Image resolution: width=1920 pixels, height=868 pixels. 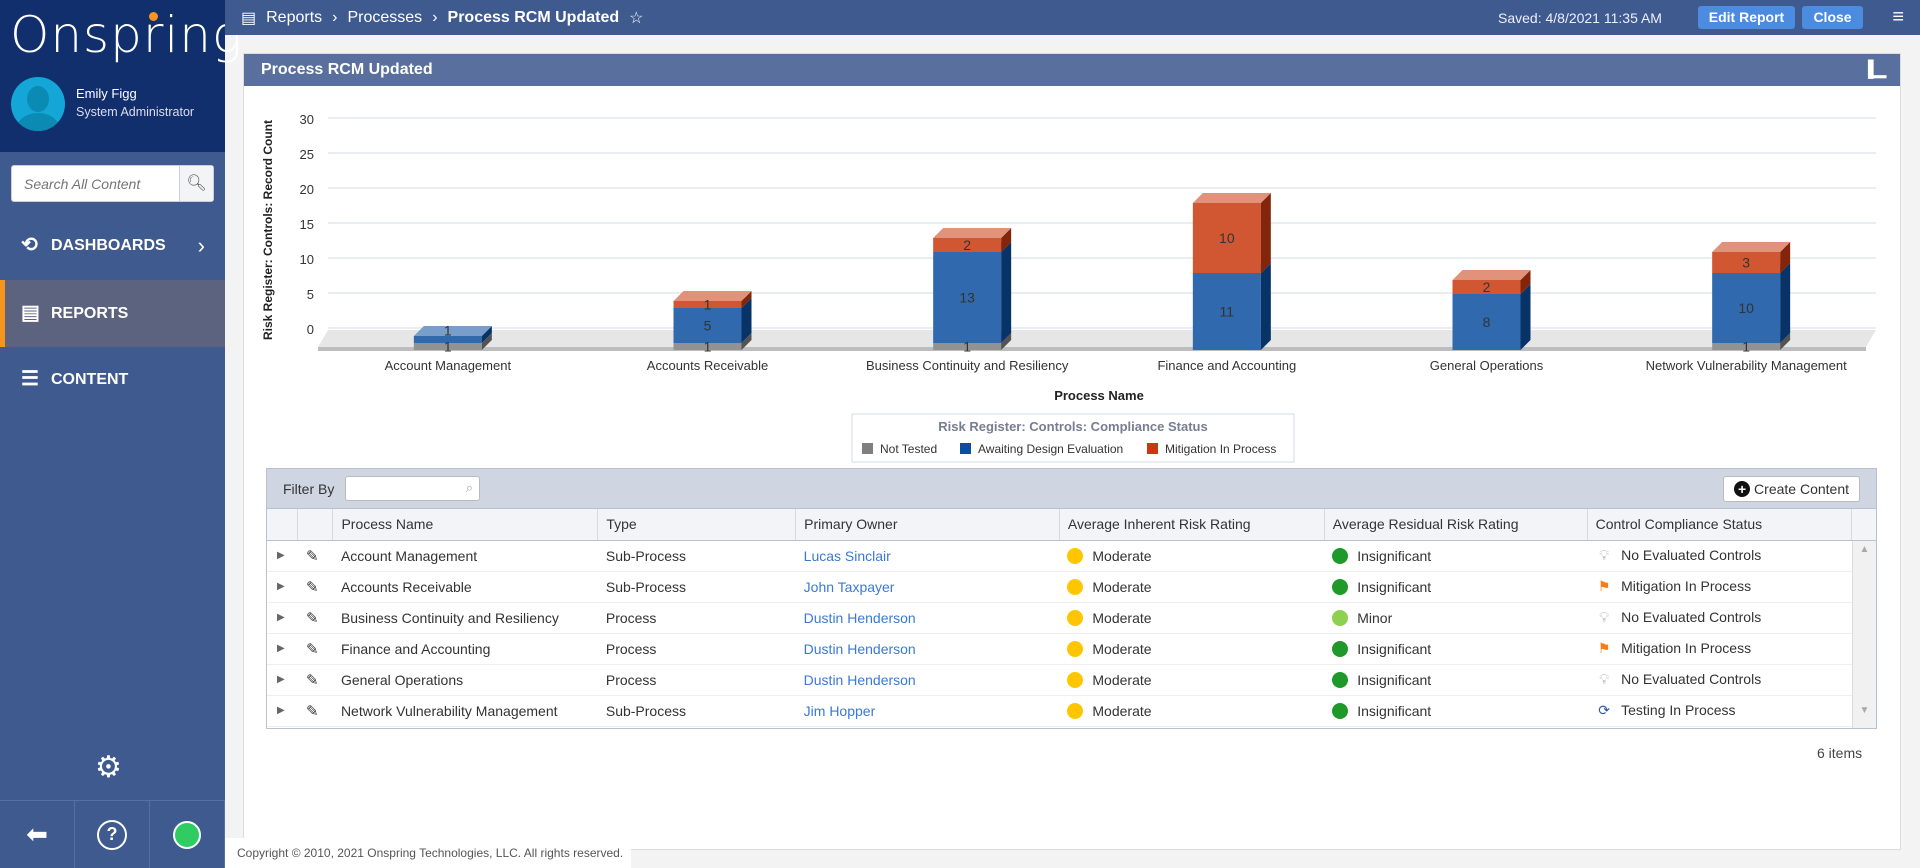 What do you see at coordinates (469, 487) in the screenshot?
I see `search-icon: ⌕` at bounding box center [469, 487].